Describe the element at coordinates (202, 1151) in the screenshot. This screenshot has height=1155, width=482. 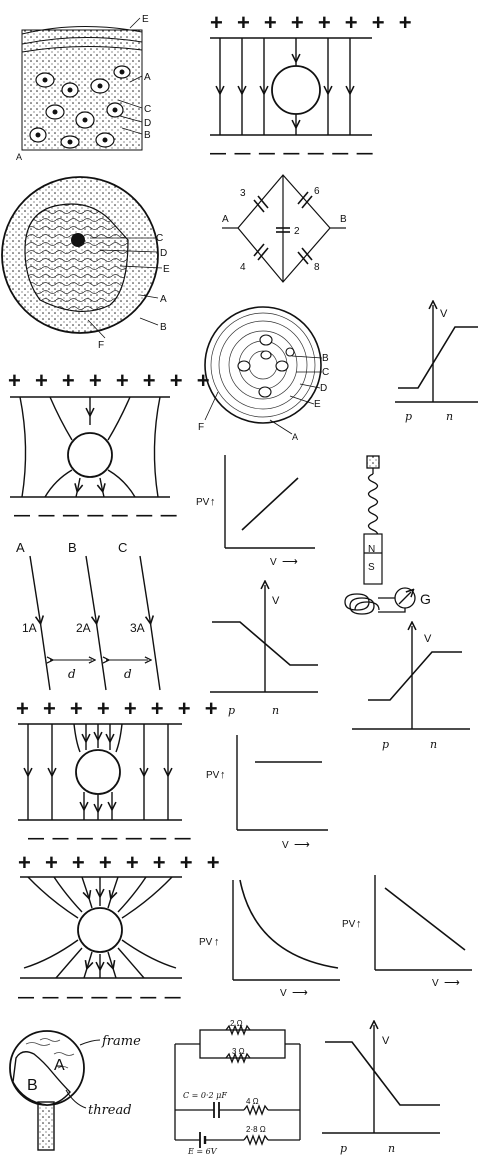
I see `emf-label: E = 6V` at that location.